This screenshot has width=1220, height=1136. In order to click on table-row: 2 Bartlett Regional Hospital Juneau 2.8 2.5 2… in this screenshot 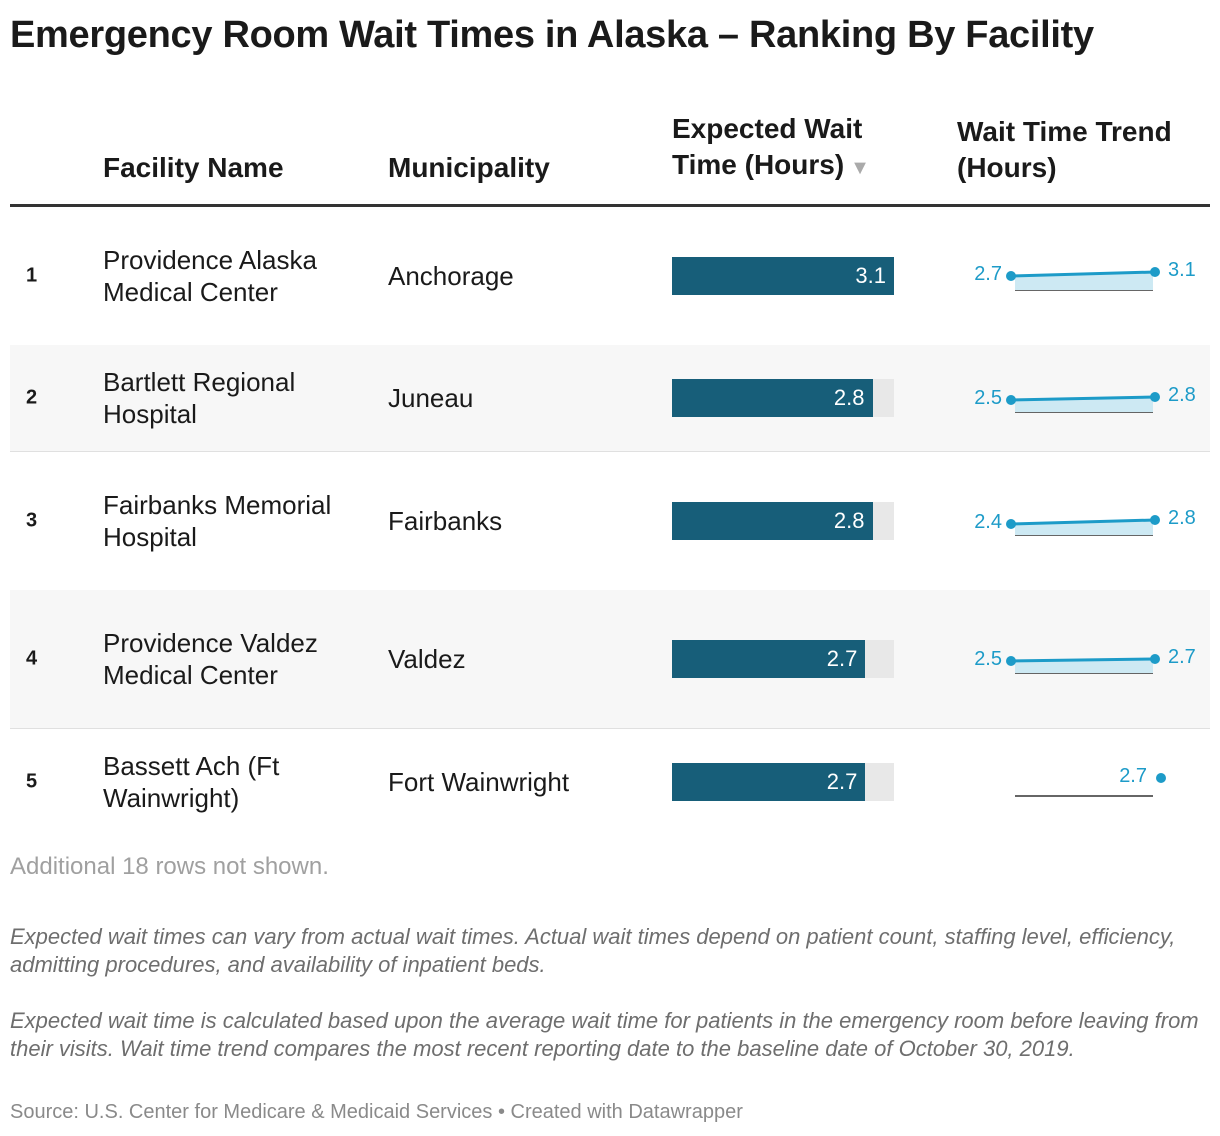, I will do `click(610, 398)`.